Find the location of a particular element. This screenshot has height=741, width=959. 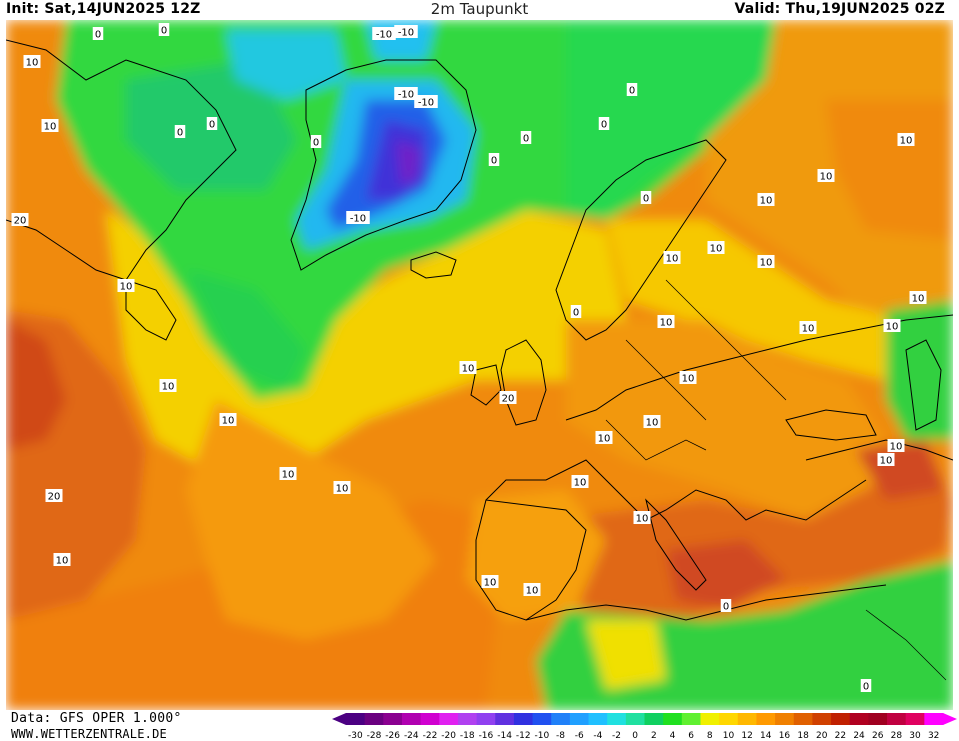

colorbar-tick-label: -2 is located at coordinates (616, 736).